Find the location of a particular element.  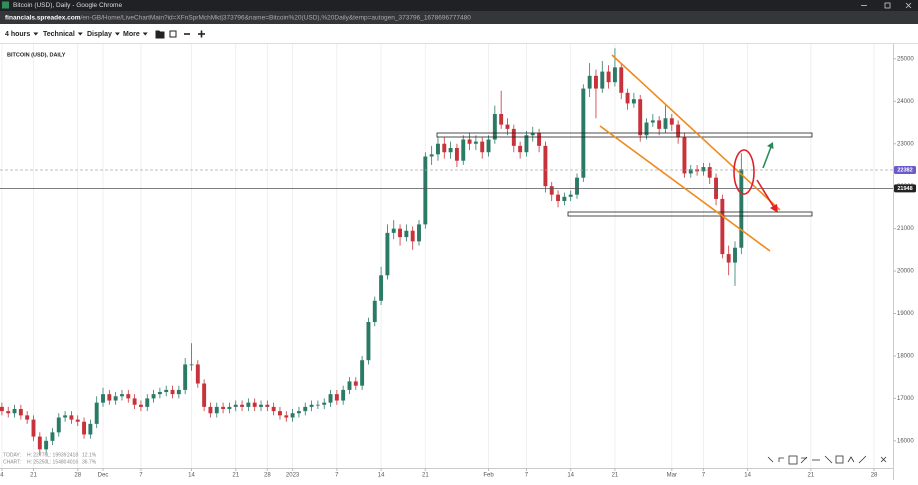

x-tick-label: 28 is located at coordinates (874, 476).